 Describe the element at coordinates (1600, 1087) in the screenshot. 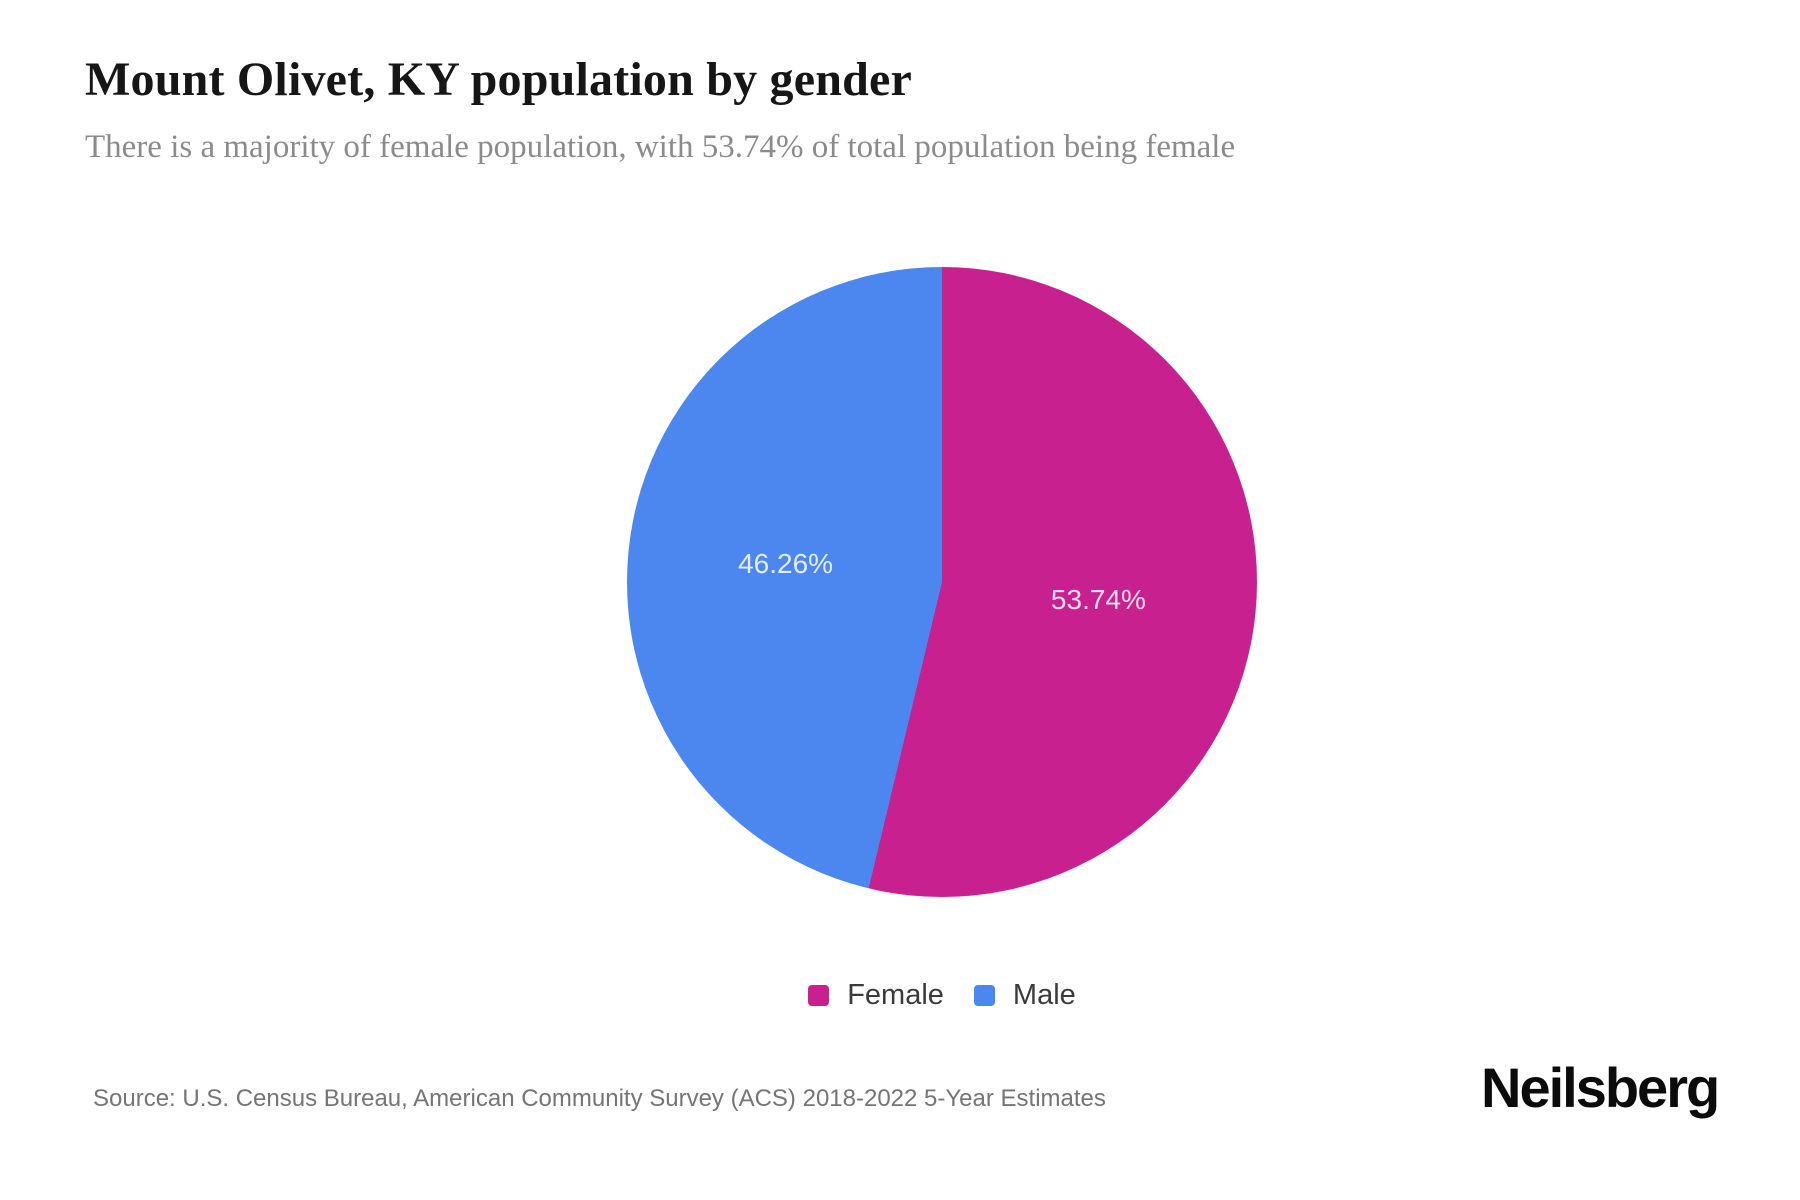

I see `neilsberg-logo: Neilsberg` at that location.